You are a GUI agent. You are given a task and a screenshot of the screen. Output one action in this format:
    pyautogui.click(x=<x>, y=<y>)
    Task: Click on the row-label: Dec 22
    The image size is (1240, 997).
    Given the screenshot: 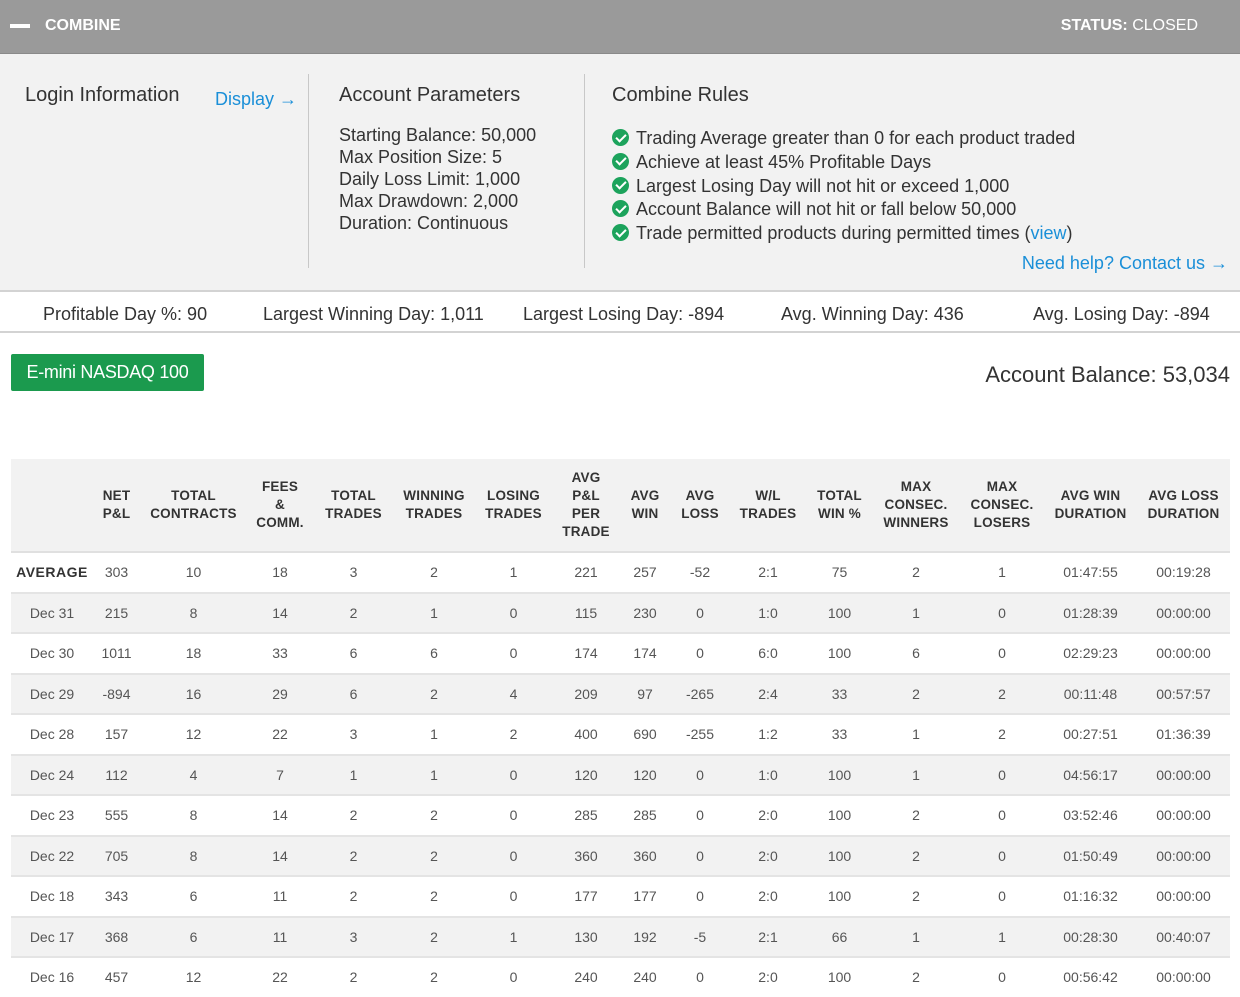 What is the action you would take?
    pyautogui.click(x=52, y=856)
    